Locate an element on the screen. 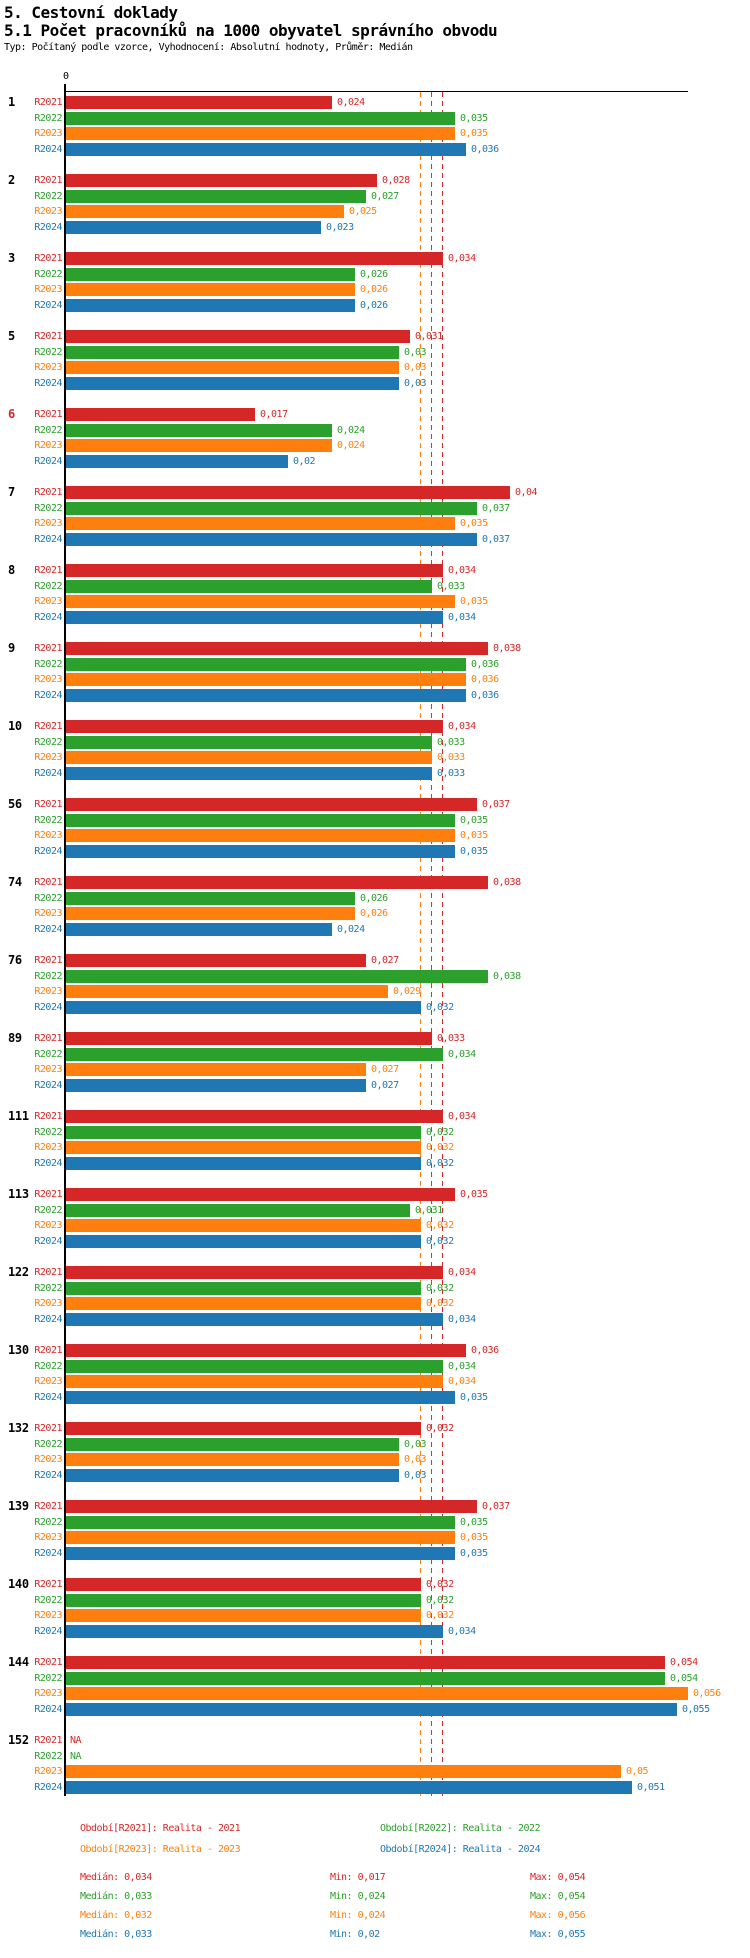  value-label-56-R2021: 0,037 is located at coordinates (496, 804).